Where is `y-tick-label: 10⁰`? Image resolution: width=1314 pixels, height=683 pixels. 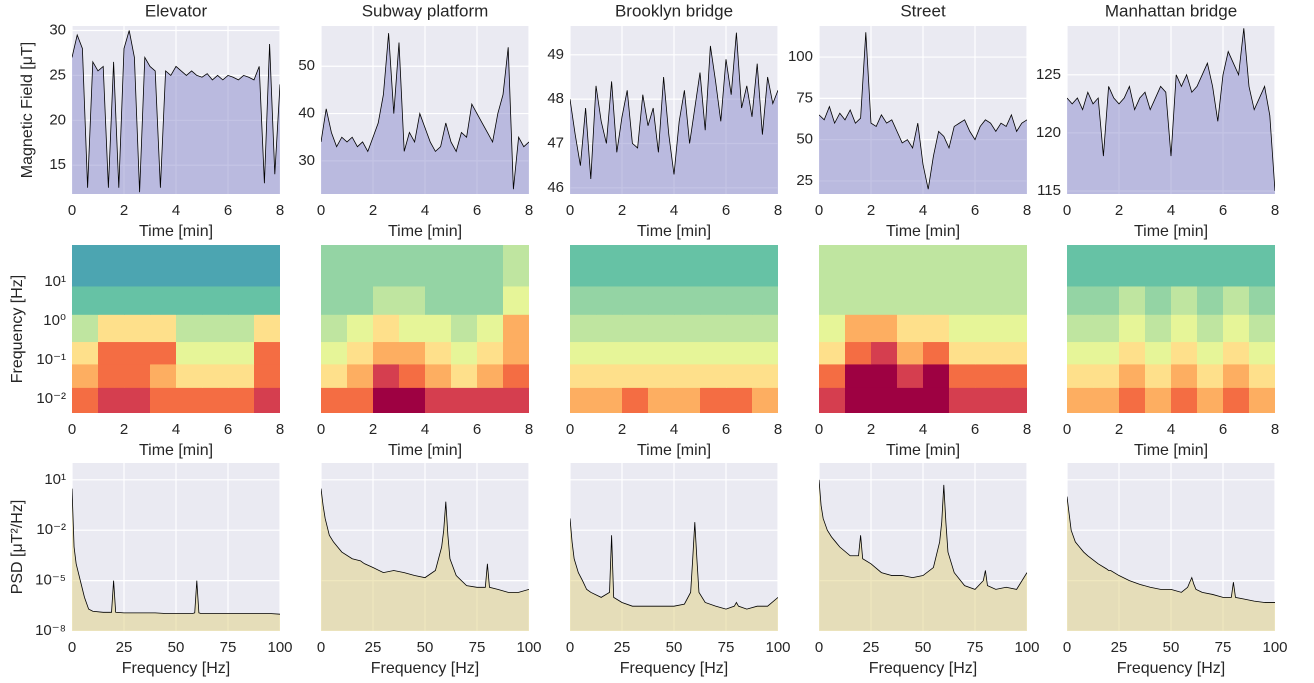
y-tick-label: 10⁰ is located at coordinates (54, 320).